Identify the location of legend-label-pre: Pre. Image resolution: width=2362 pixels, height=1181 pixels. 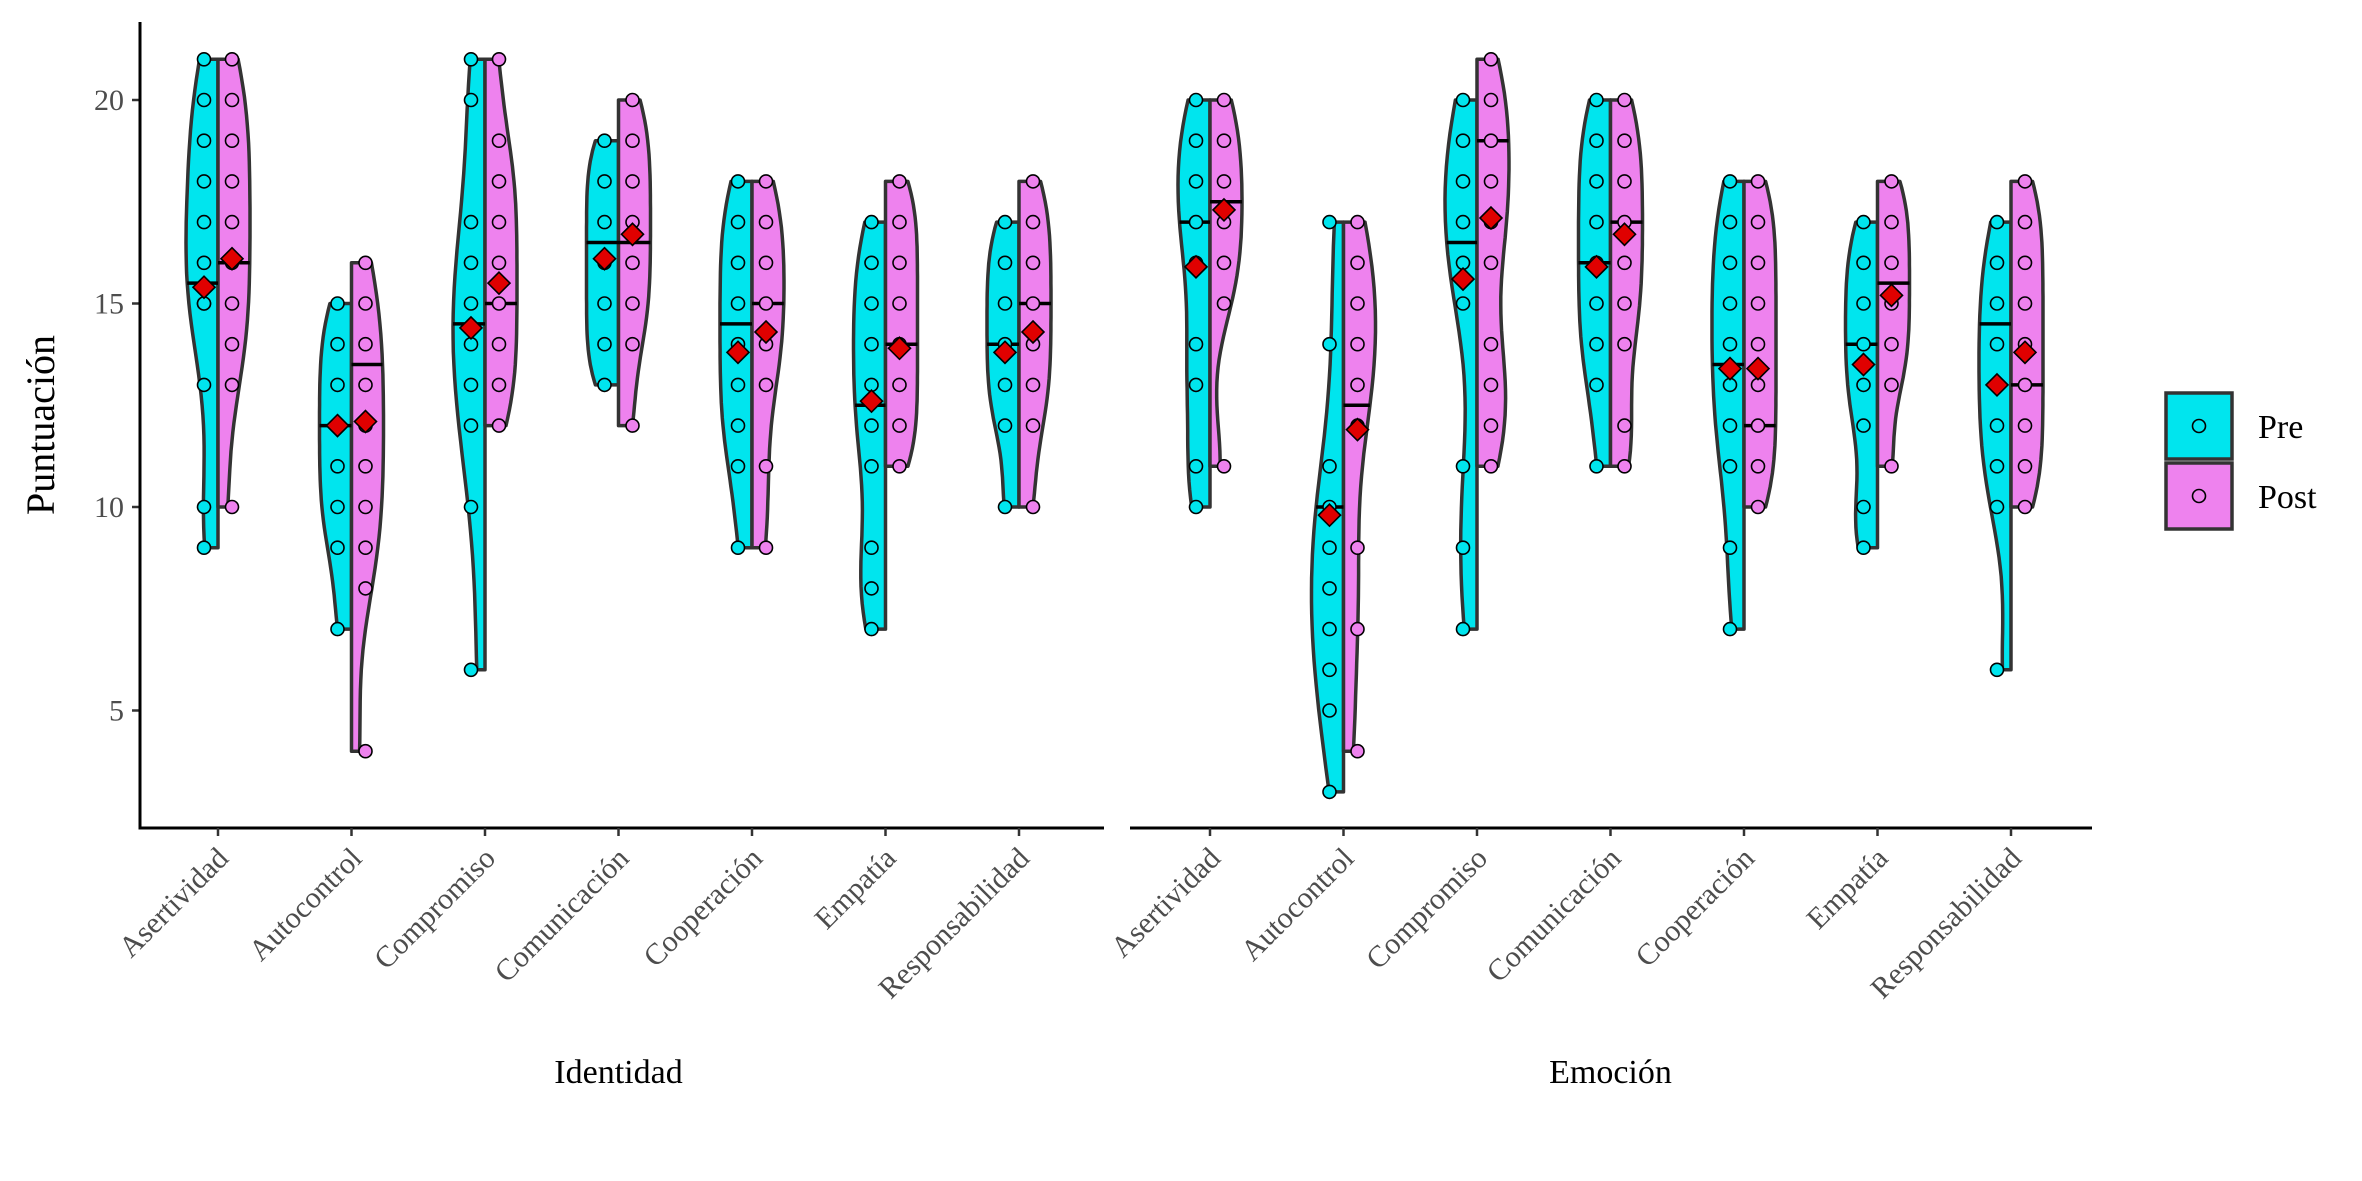
(2280, 427).